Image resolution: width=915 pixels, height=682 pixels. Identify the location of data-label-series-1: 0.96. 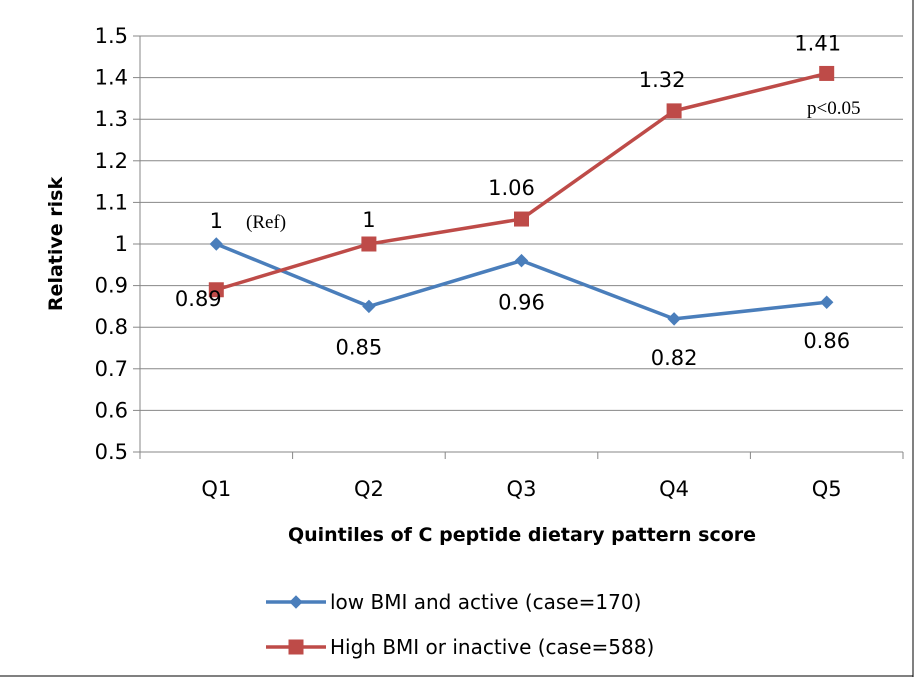
(521, 303).